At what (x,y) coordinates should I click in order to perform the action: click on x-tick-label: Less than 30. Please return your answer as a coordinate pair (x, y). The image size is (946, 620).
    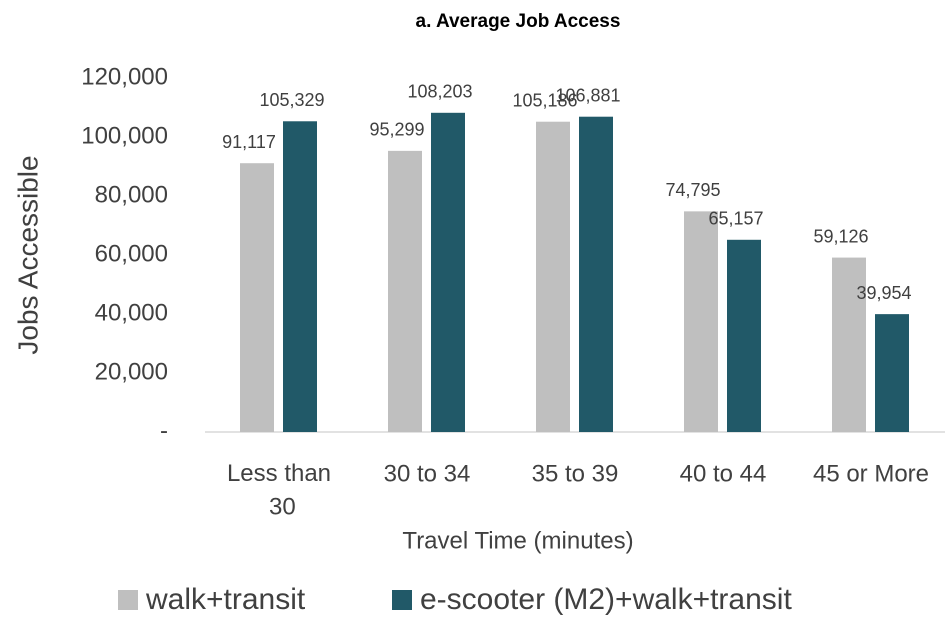
    Looking at the image, I should click on (279, 490).